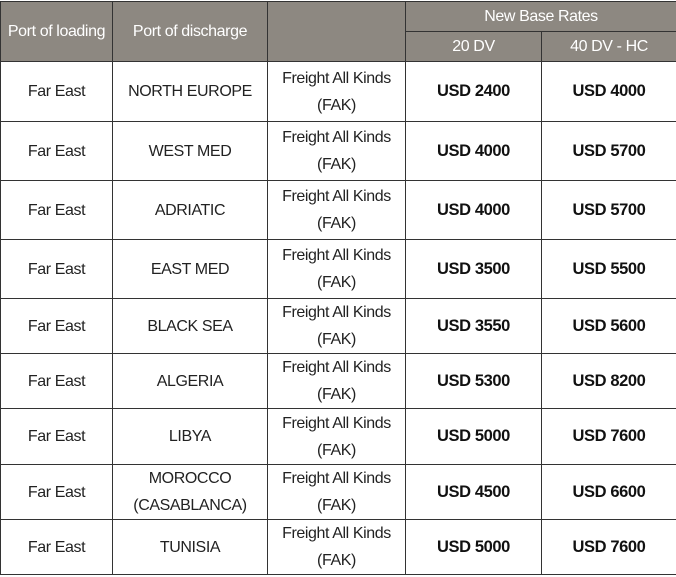  I want to click on cell-rate-20dv: USD 3550, so click(474, 326).